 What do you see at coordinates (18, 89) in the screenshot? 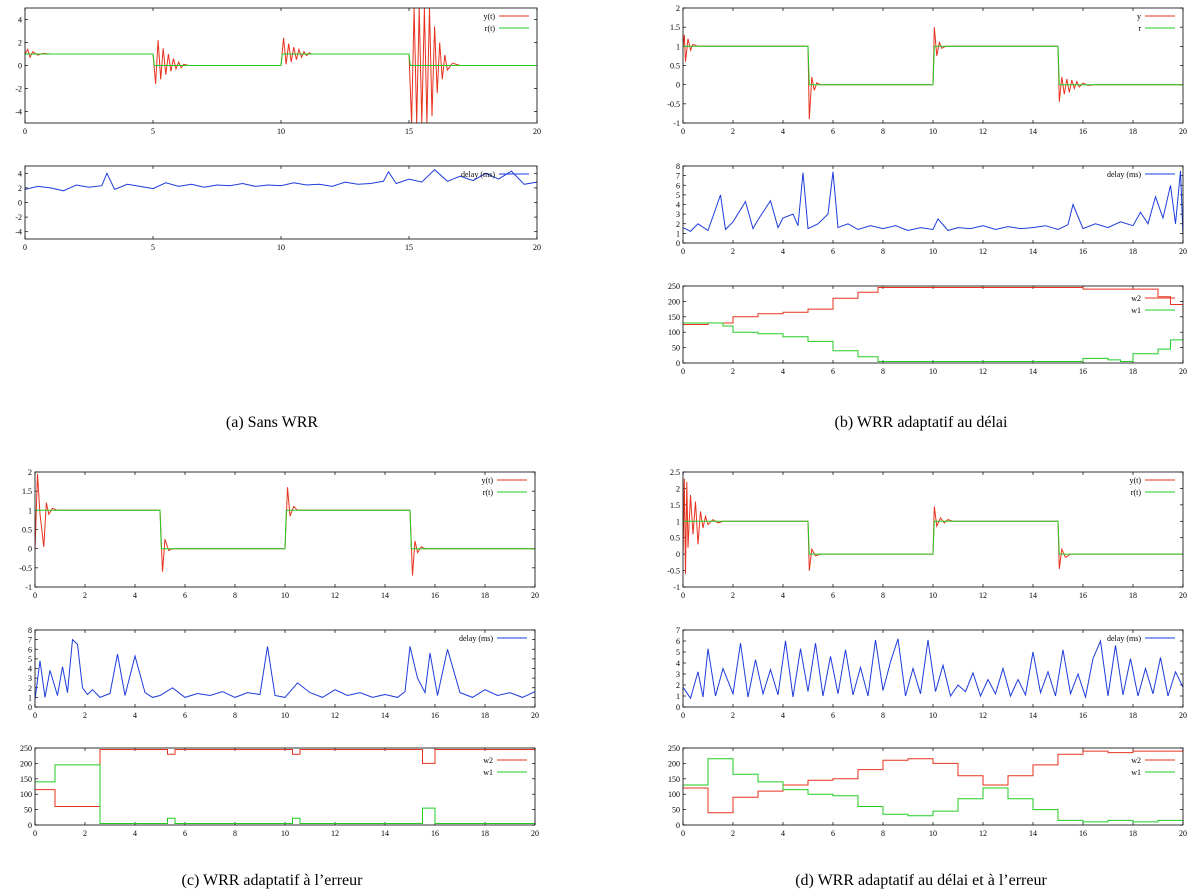
I see `y-tick-label: -2` at bounding box center [18, 89].